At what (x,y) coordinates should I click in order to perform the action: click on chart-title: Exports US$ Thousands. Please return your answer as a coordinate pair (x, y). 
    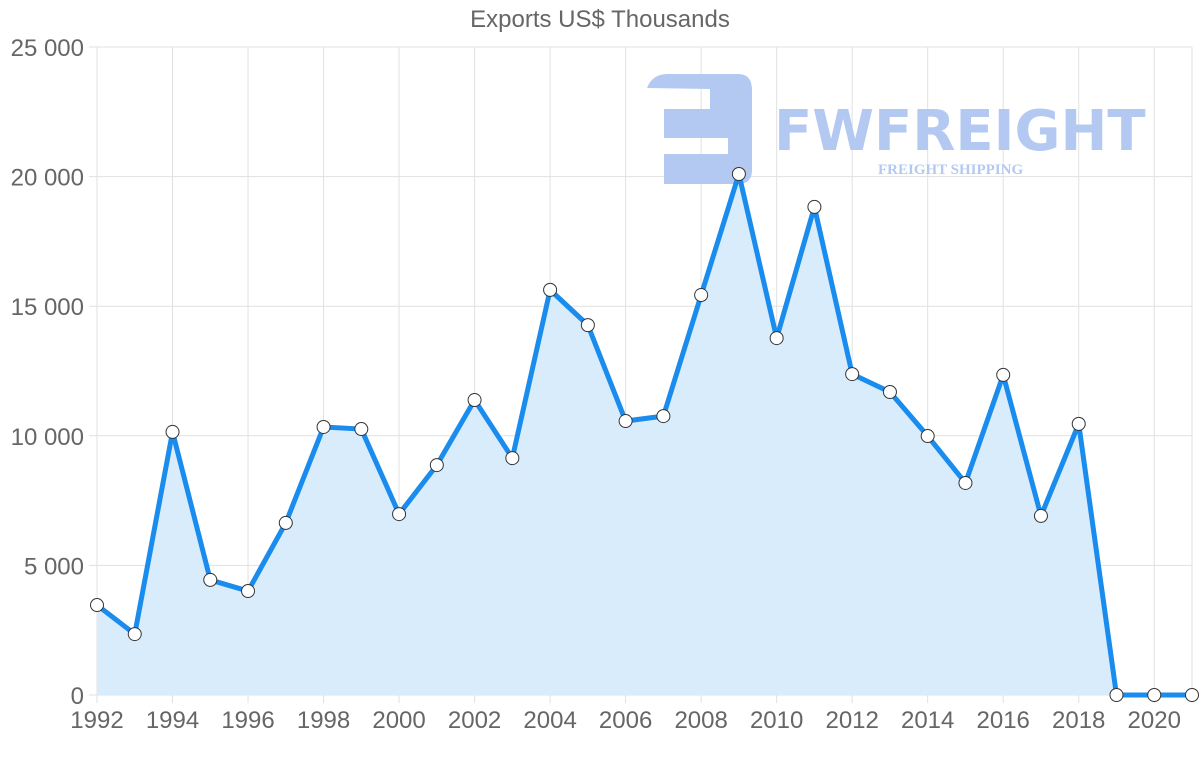
    Looking at the image, I should click on (600, 19).